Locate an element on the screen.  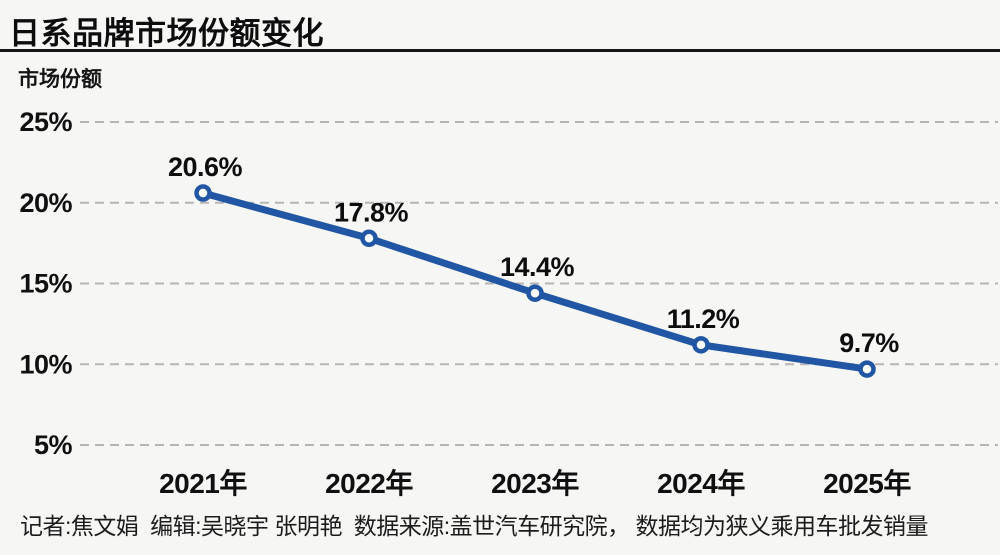
data-point-label: 20.6% is located at coordinates (205, 167).